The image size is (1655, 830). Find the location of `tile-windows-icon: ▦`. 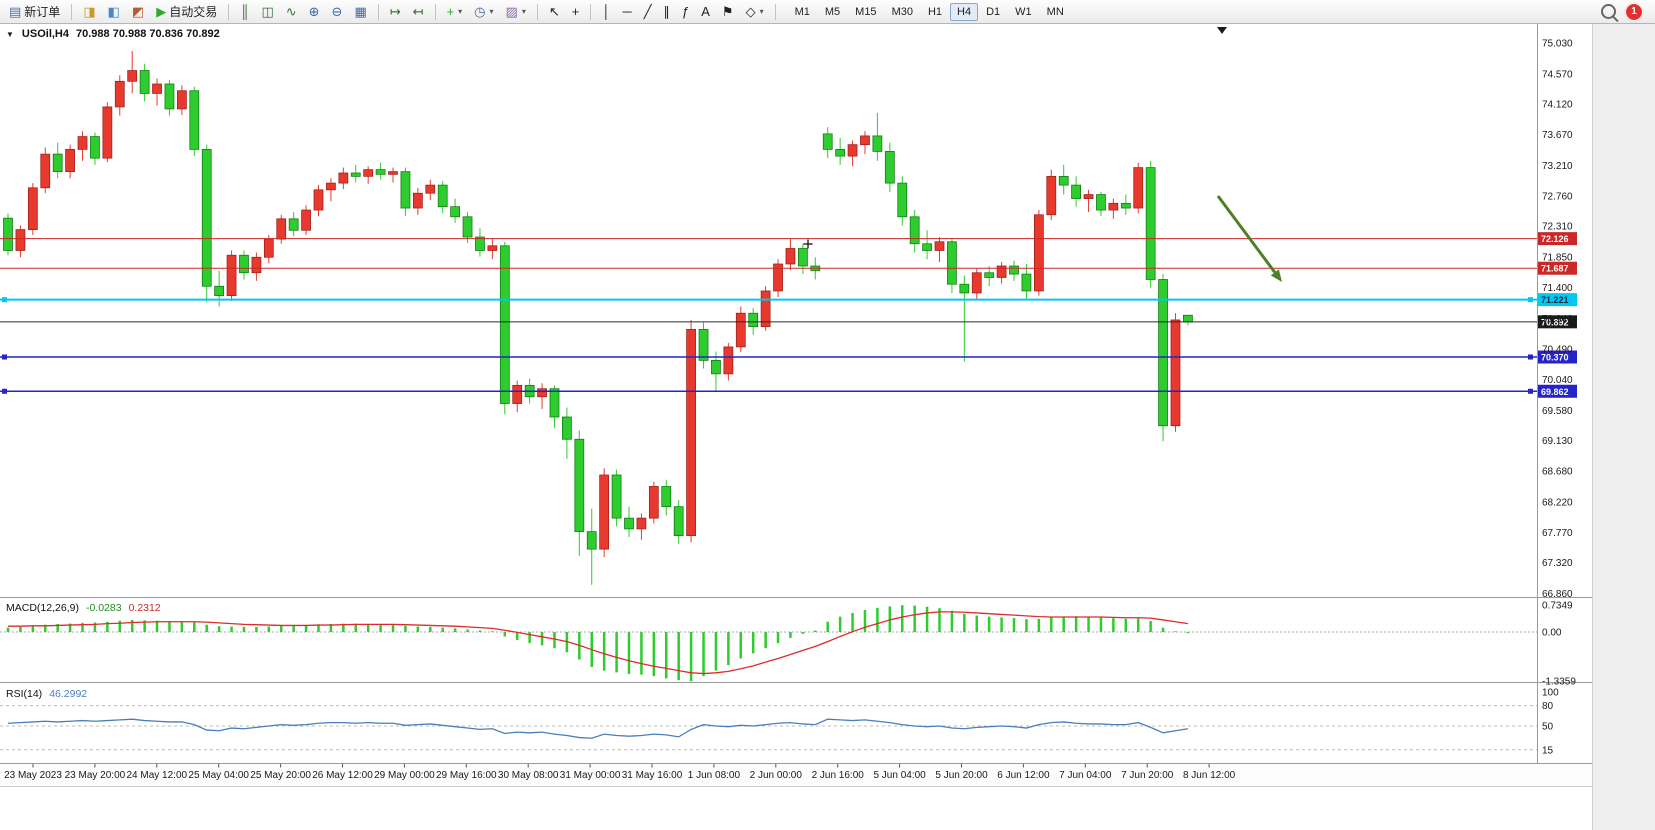

tile-windows-icon: ▦ is located at coordinates (360, 12).